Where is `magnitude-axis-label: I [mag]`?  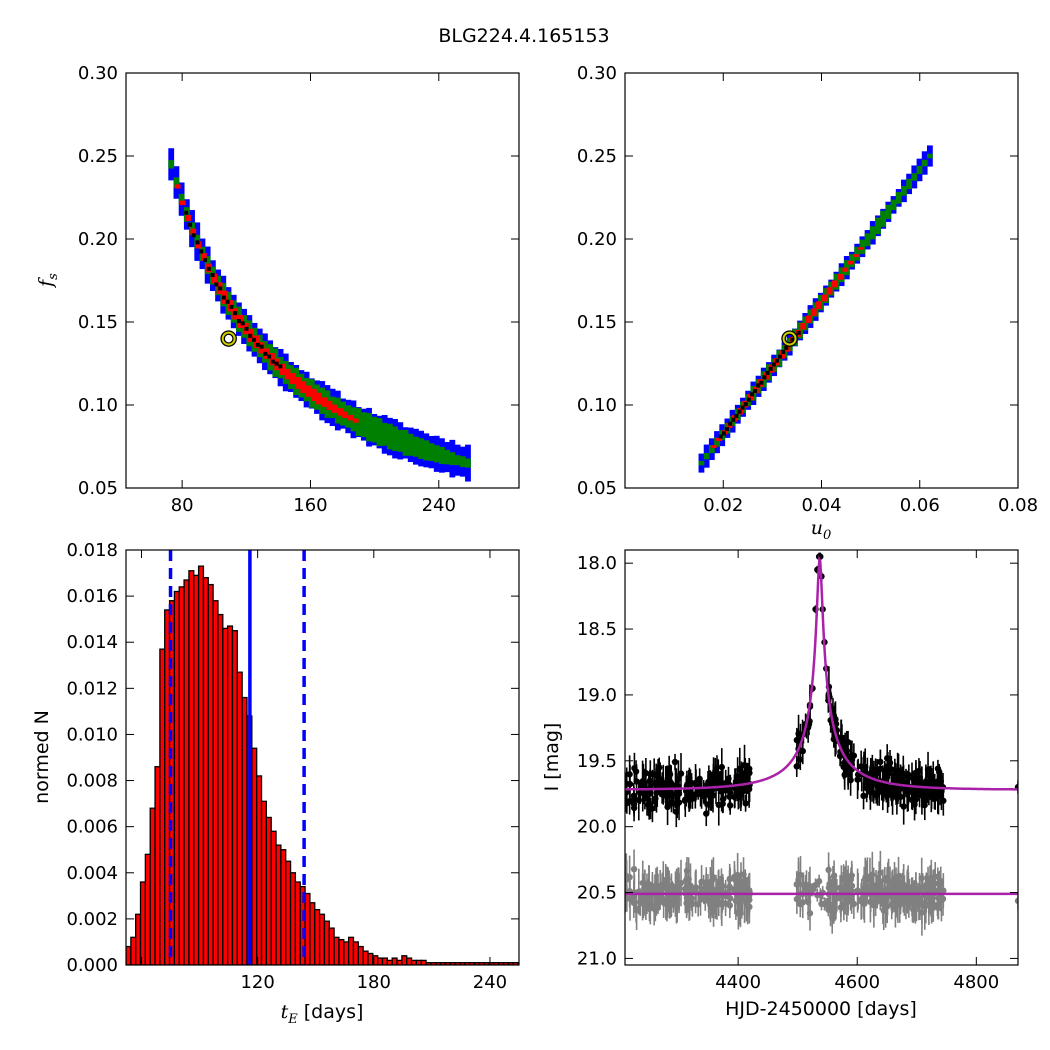 magnitude-axis-label: I [mag] is located at coordinates (552, 757).